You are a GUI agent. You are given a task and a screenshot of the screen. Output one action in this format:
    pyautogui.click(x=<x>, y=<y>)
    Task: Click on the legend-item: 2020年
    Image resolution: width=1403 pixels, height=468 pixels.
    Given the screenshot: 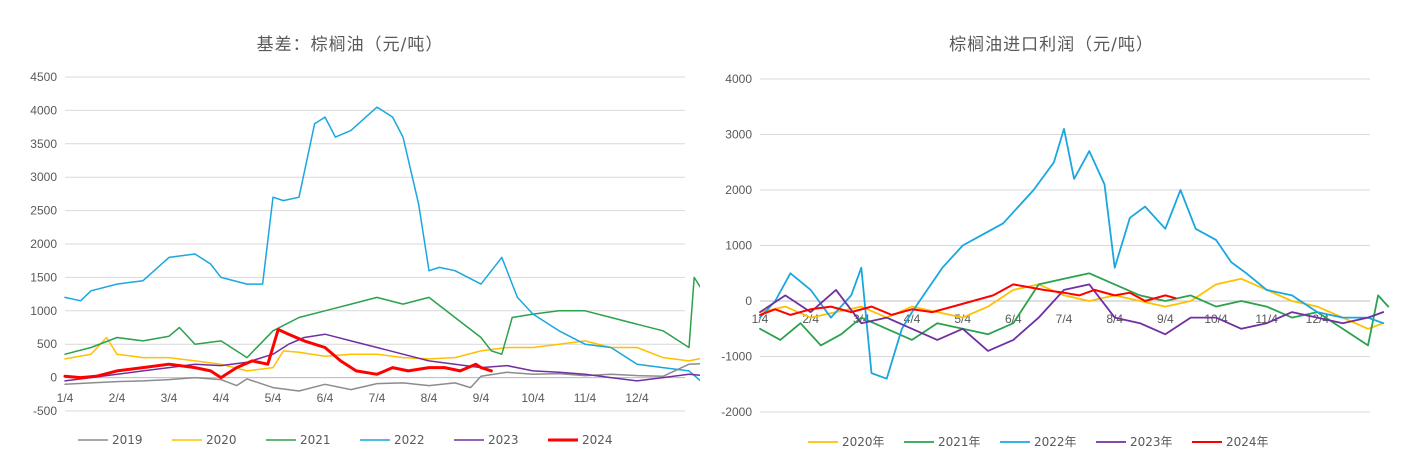 What is the action you would take?
    pyautogui.click(x=846, y=442)
    